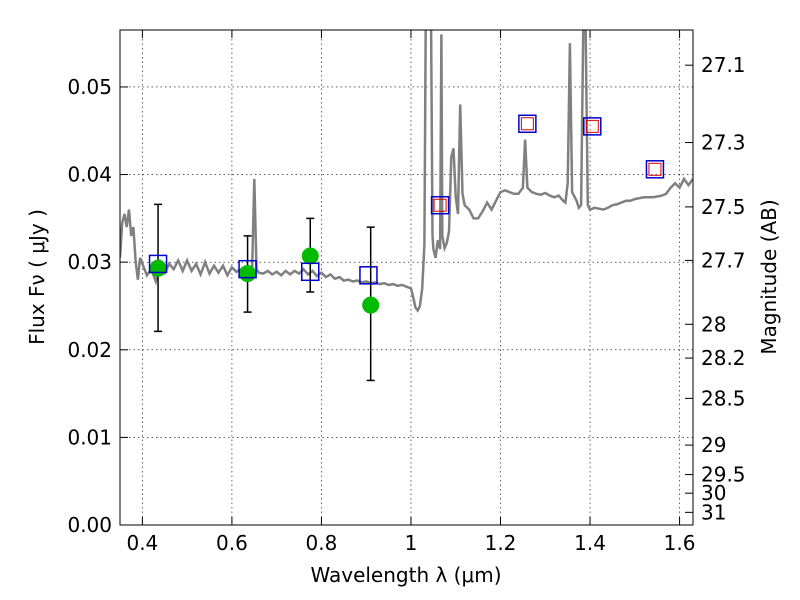 The width and height of the screenshot is (800, 600). I want to click on x-tick-label: 1.2, so click(501, 543).